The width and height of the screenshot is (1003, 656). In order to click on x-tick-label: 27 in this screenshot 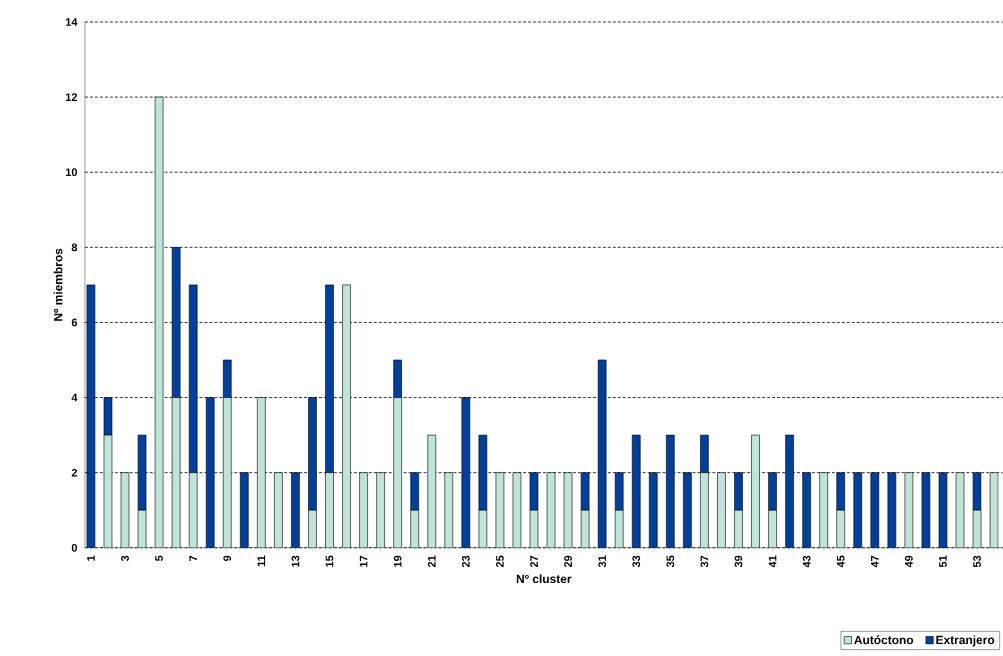, I will do `click(534, 561)`.